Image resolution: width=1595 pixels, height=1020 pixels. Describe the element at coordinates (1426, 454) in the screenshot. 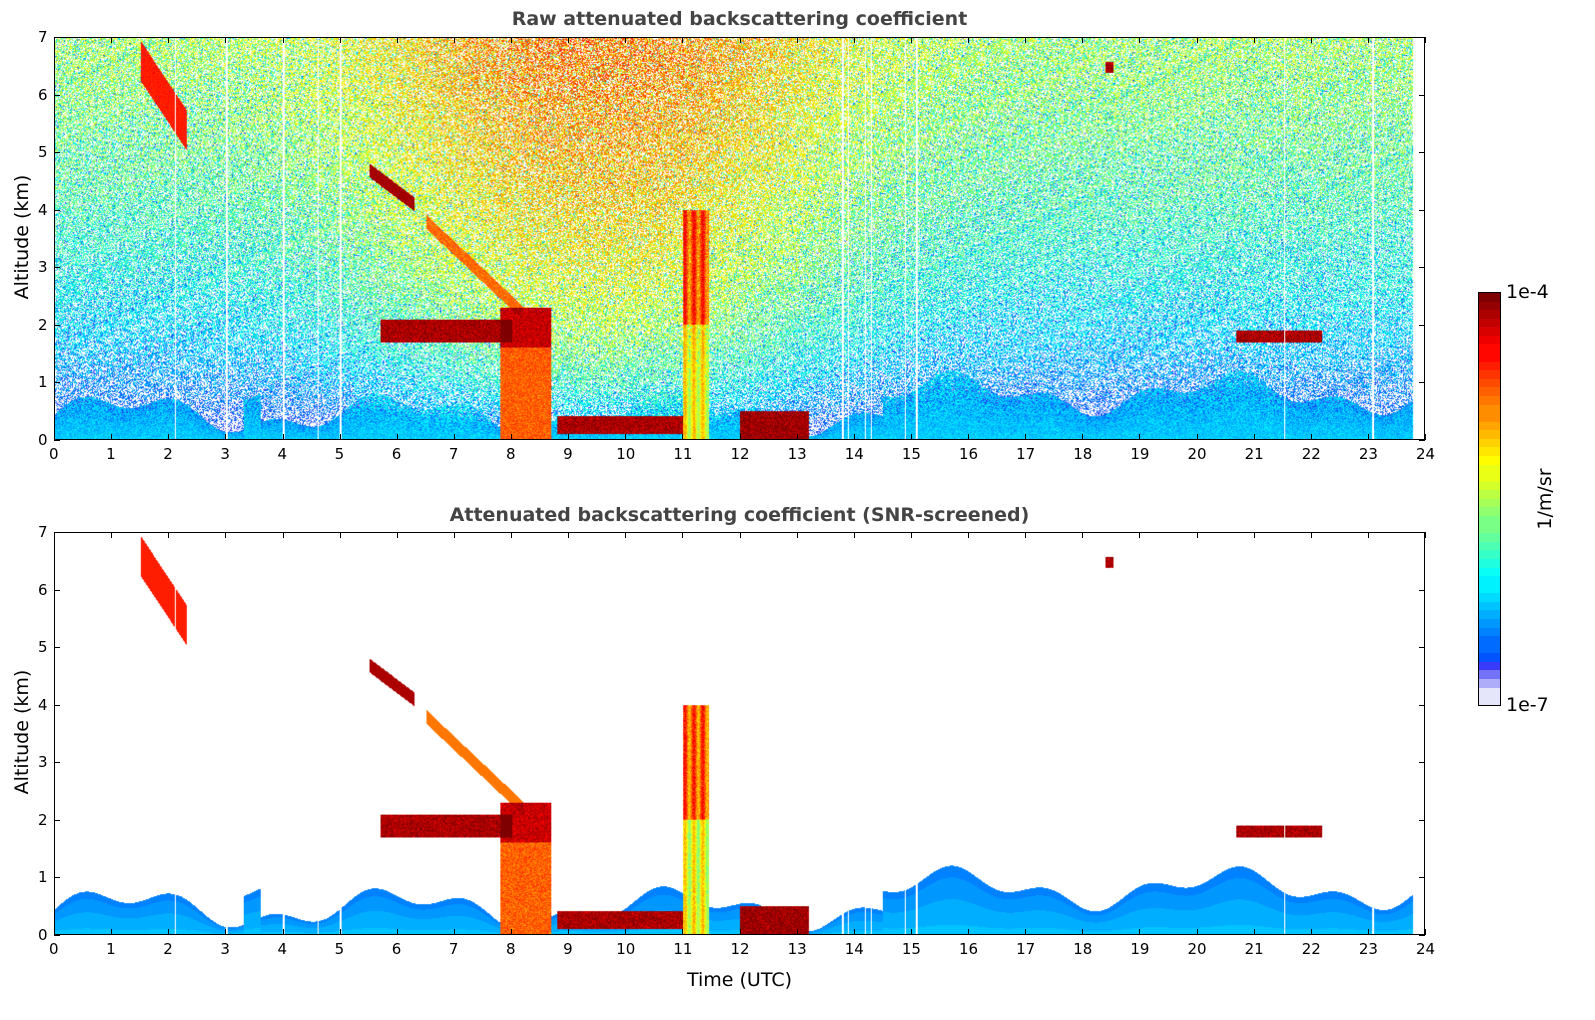

I see `x-tick-label: 24` at that location.